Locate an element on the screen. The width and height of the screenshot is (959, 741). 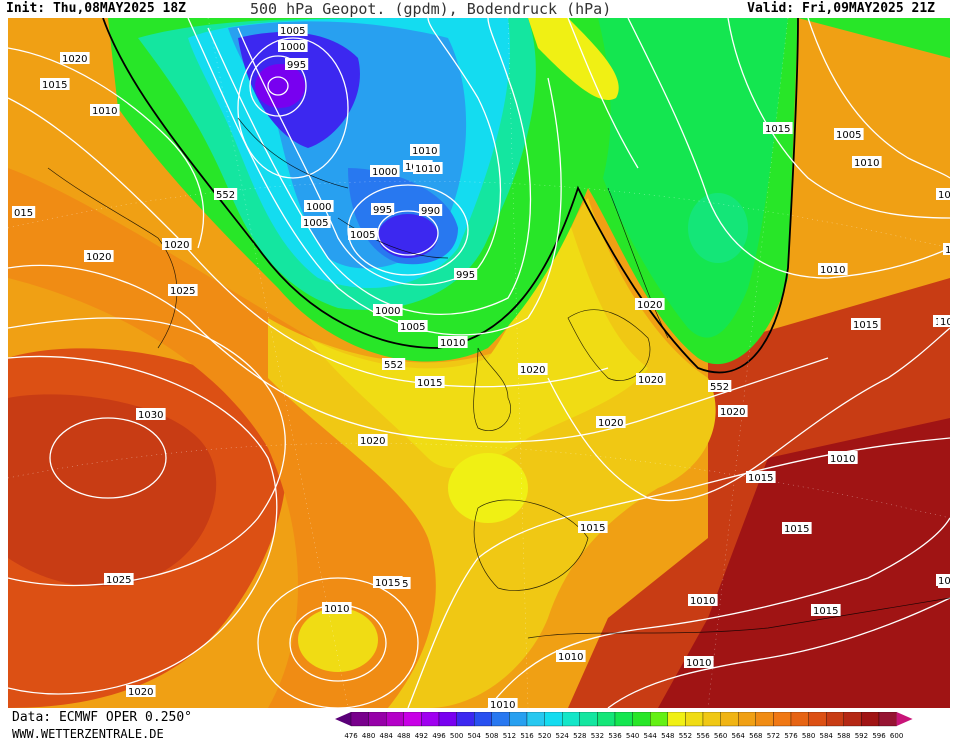
colorbar-tick-label: 584 is located at coordinates (827, 736).